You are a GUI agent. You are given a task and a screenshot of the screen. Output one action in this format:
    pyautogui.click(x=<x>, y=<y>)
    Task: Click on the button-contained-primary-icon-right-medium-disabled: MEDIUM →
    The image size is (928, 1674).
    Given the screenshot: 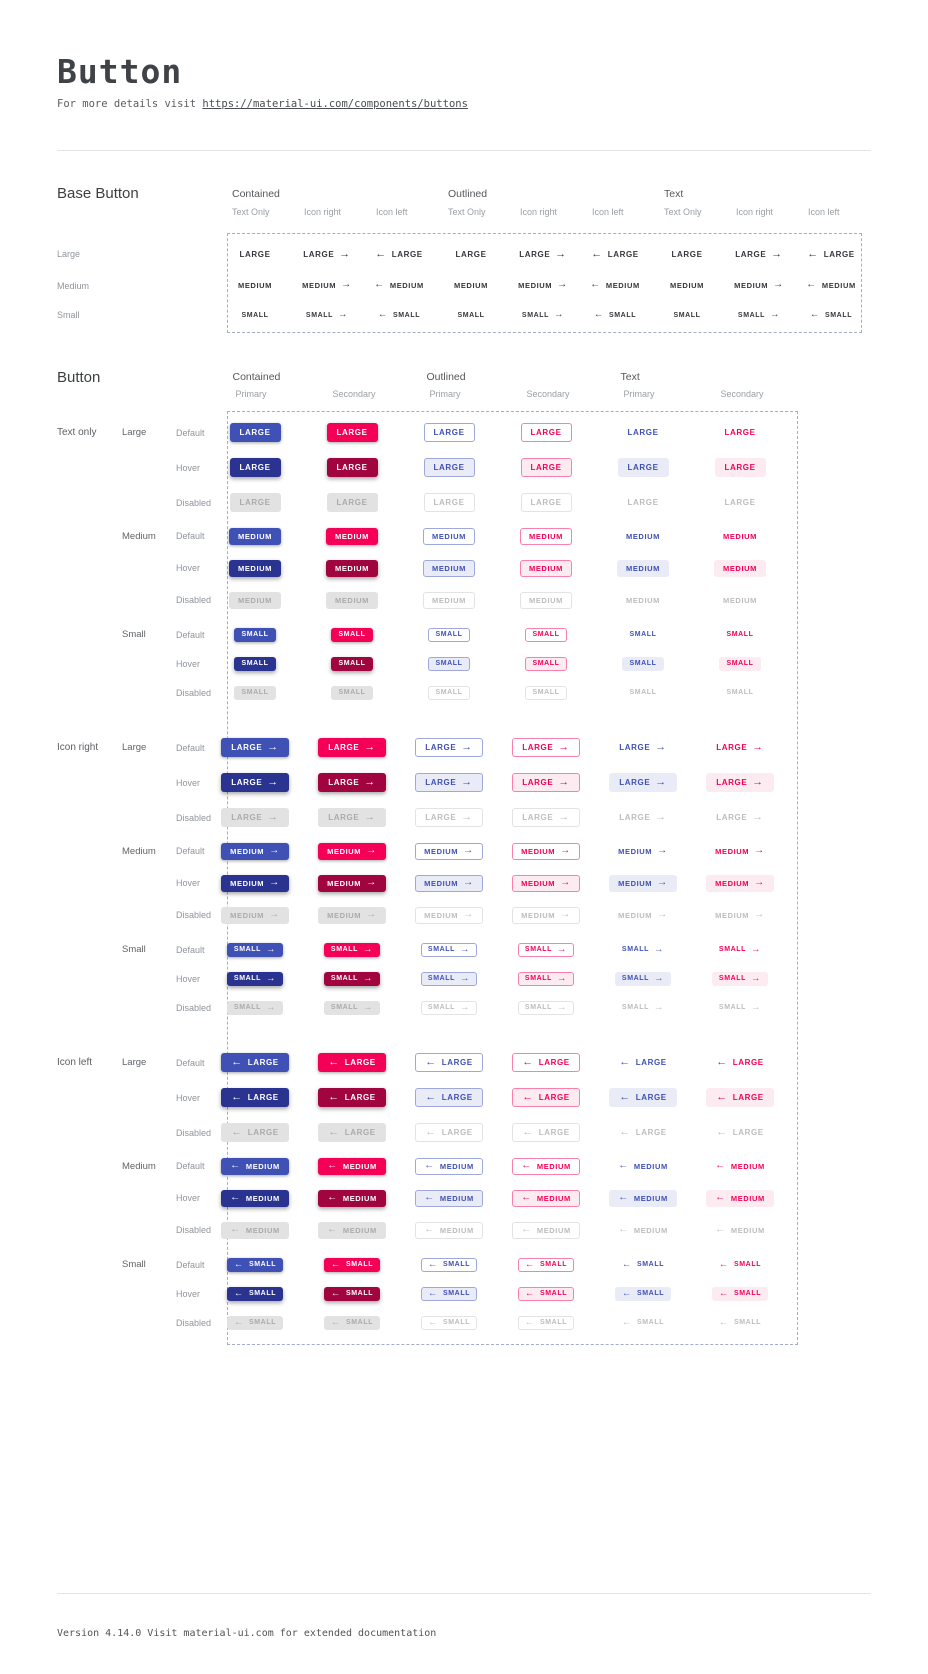 What is the action you would take?
    pyautogui.click(x=255, y=915)
    